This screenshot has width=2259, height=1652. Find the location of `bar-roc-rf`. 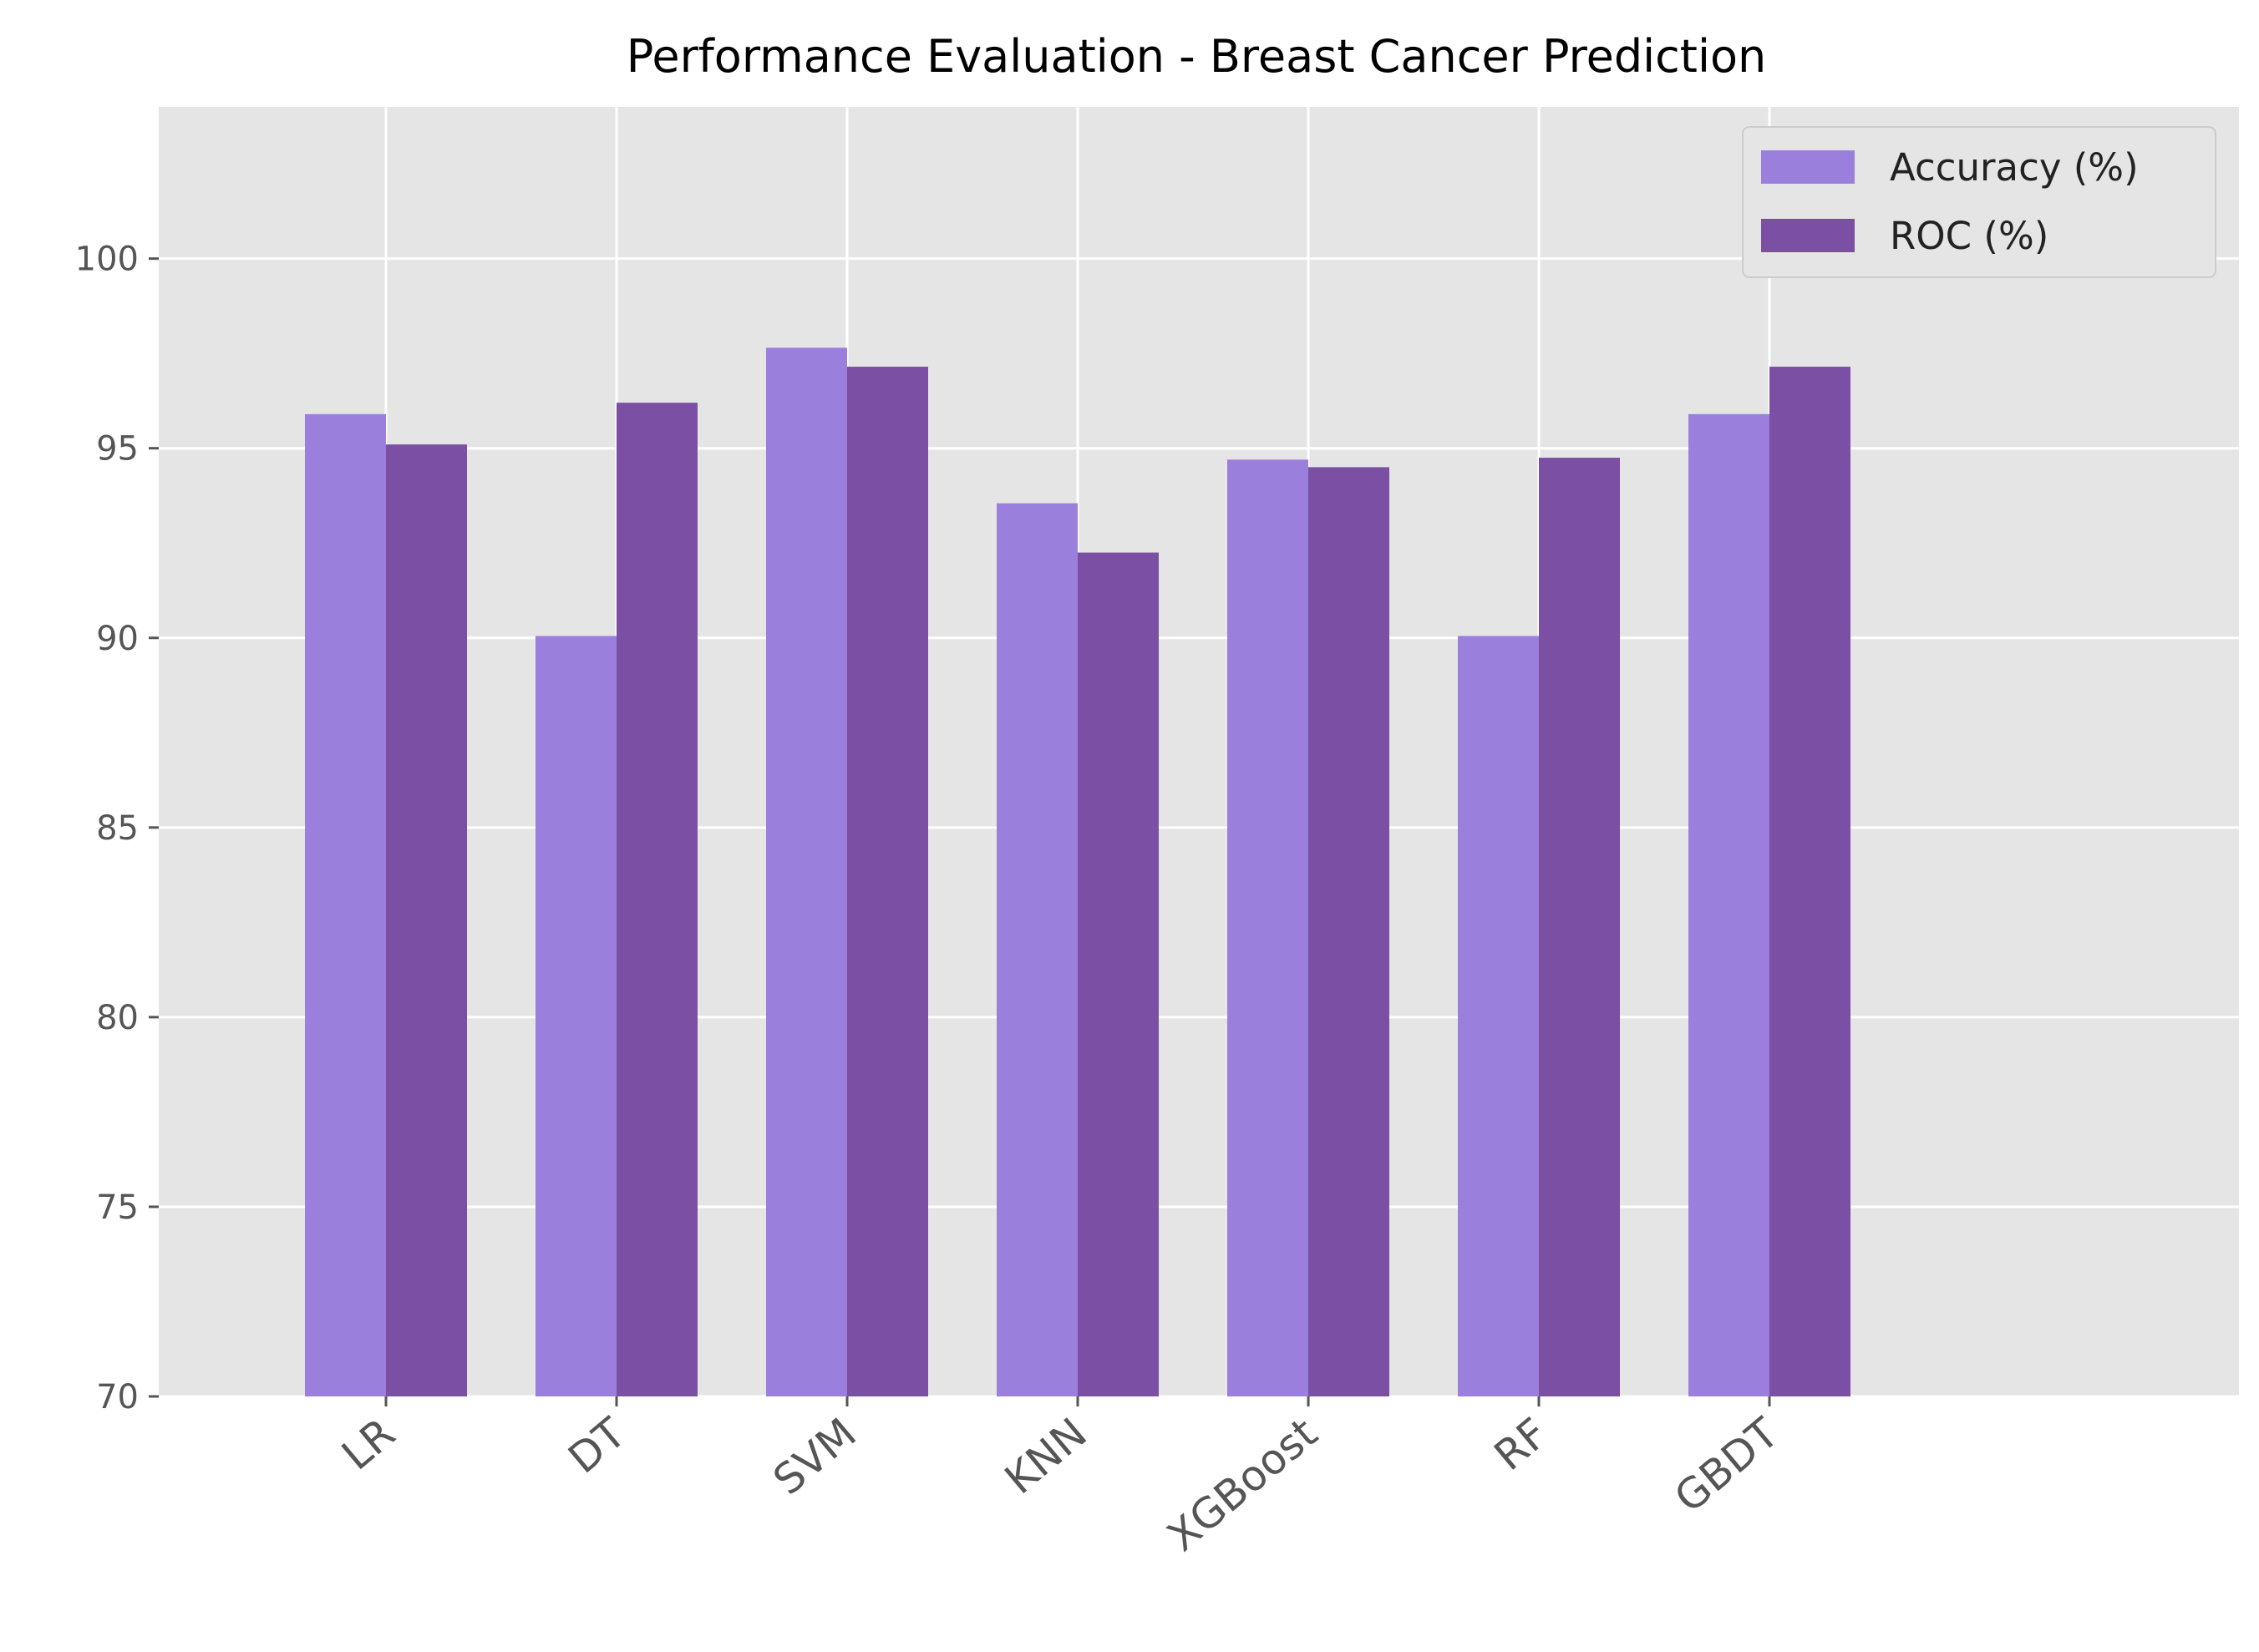

bar-roc-rf is located at coordinates (1579, 927).